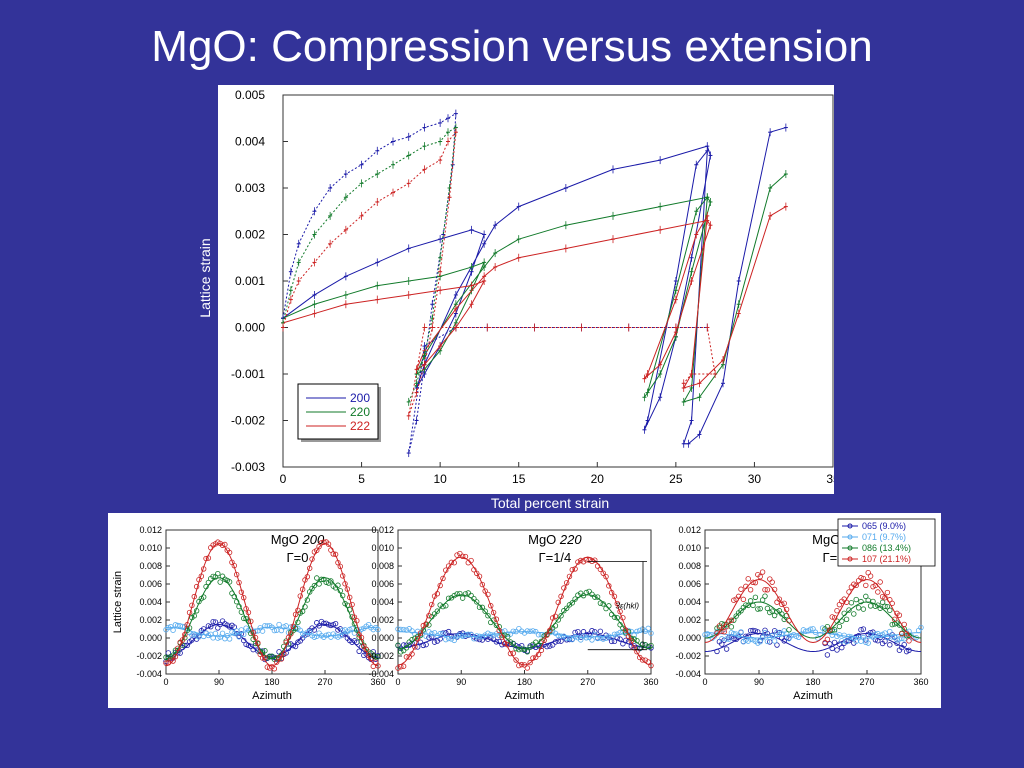  What do you see at coordinates (248, 421) in the screenshot?
I see `y-tick-label: -0.002` at bounding box center [248, 421].